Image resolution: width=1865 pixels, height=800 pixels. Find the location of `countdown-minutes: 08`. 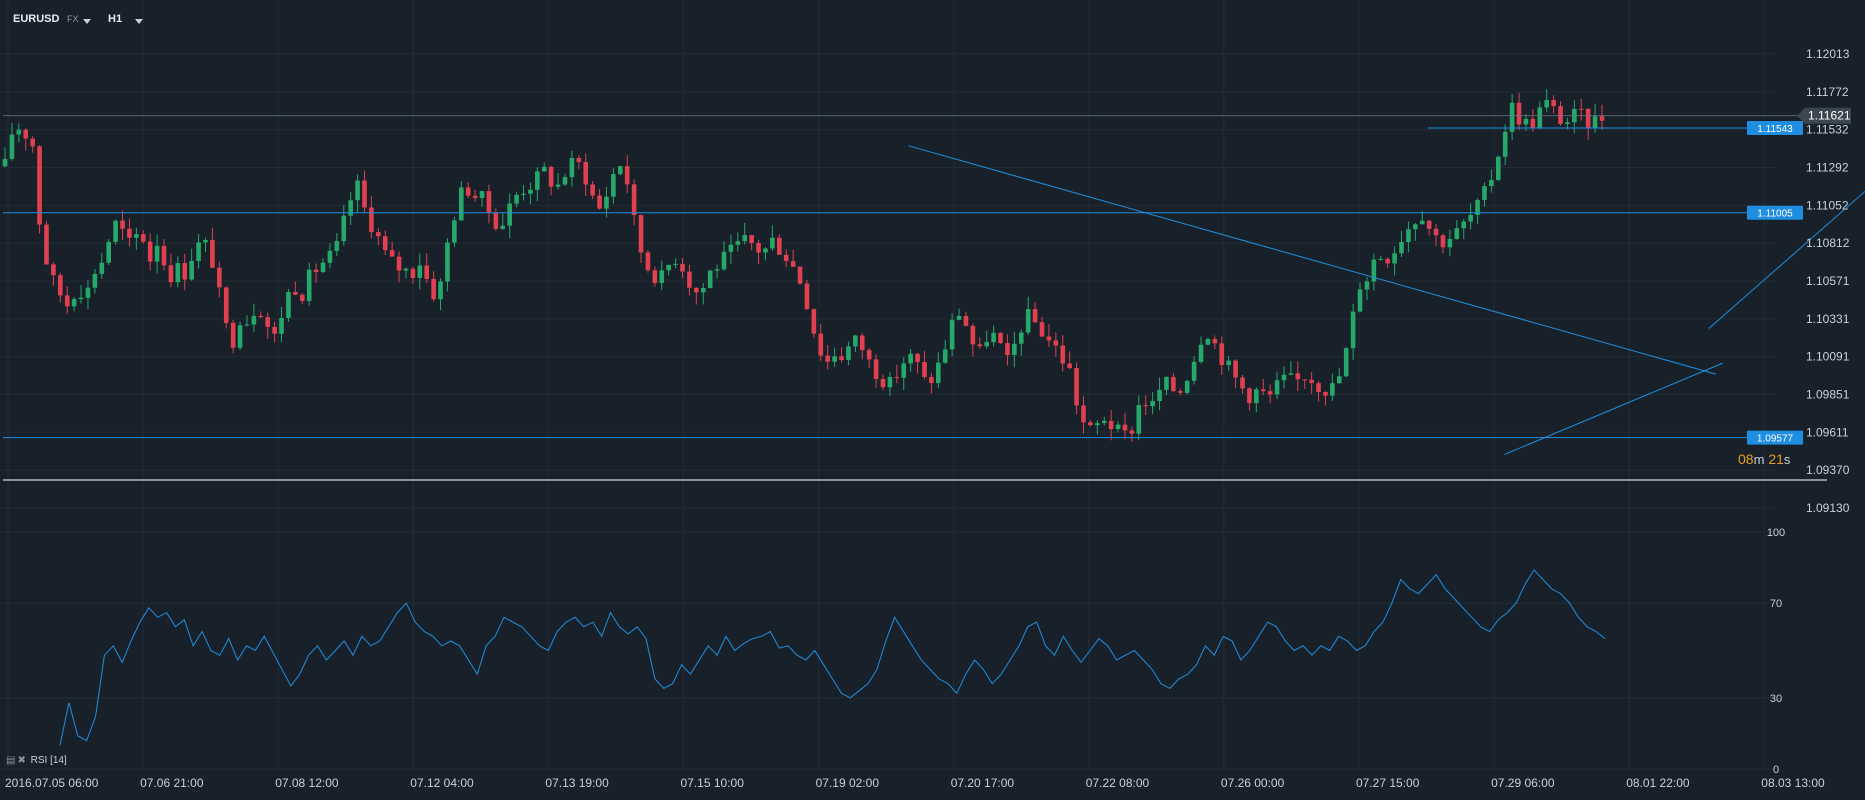

countdown-minutes: 08 is located at coordinates (1746, 459).